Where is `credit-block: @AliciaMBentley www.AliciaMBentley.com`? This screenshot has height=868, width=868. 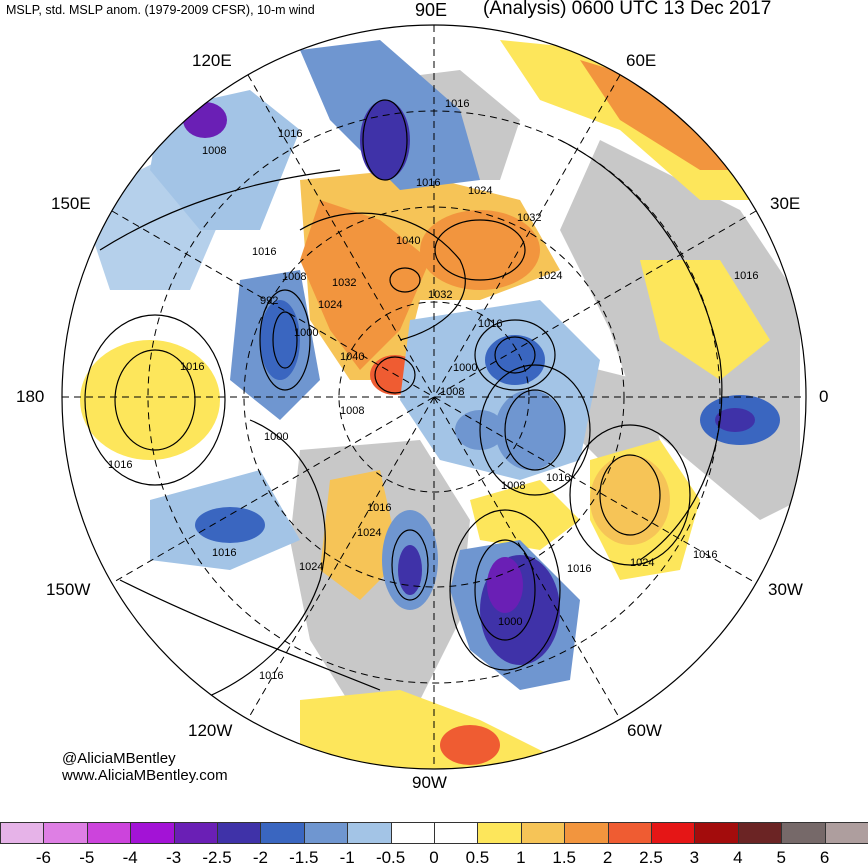 credit-block: @AliciaMBentley www.AliciaMBentley.com is located at coordinates (145, 767).